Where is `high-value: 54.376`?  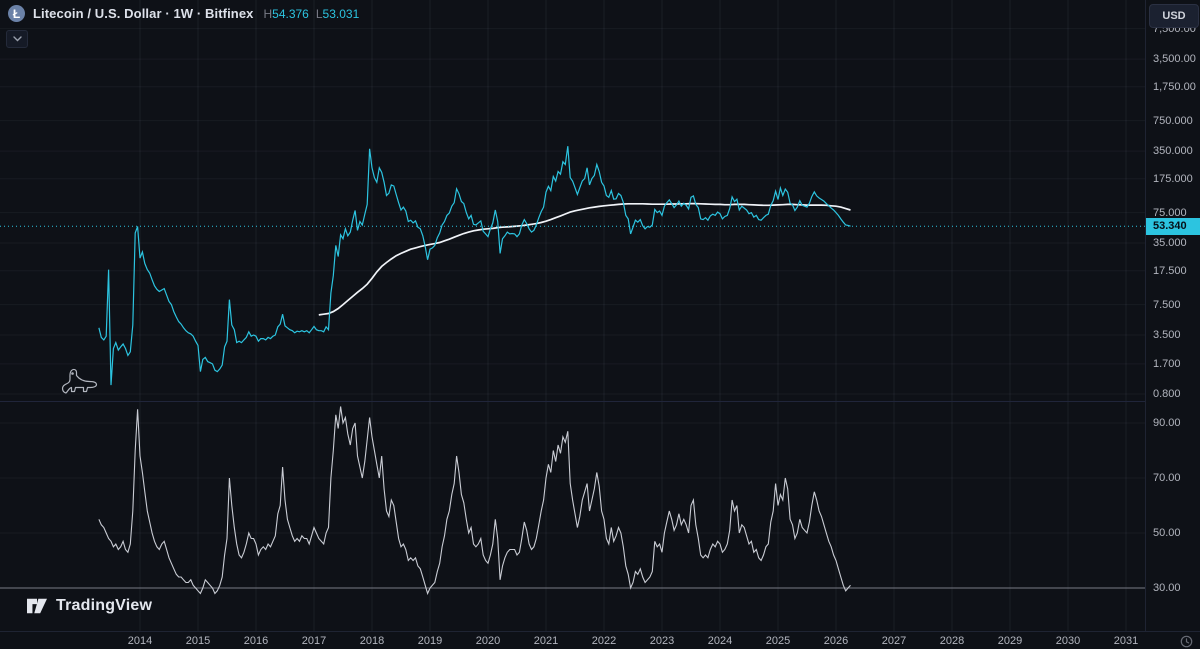 high-value: 54.376 is located at coordinates (290, 13).